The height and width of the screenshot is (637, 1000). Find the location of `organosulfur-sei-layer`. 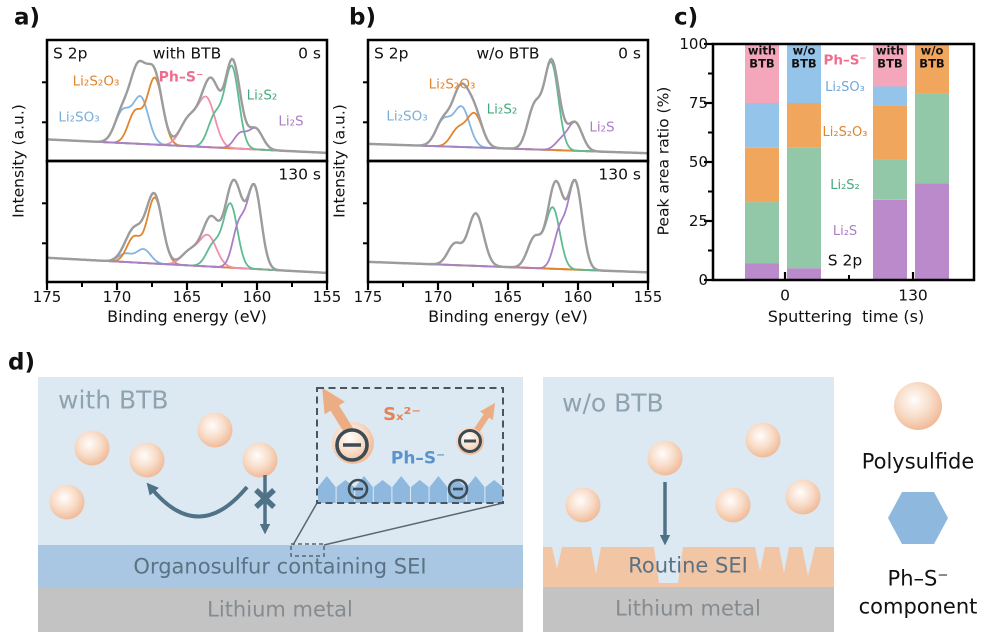

organosulfur-sei-layer is located at coordinates (280, 566).